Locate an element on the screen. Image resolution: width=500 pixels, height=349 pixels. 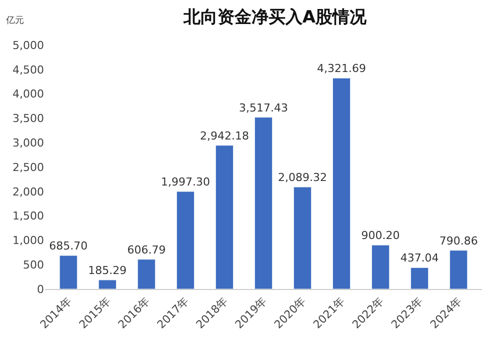
y-tick-label: 4,000 is located at coordinates (28, 94).